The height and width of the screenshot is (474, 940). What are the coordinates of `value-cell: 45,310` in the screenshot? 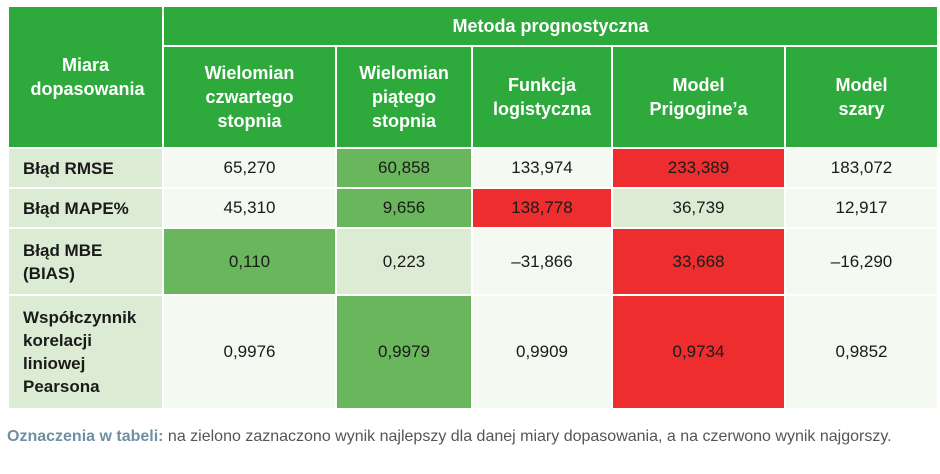 It's located at (249, 208).